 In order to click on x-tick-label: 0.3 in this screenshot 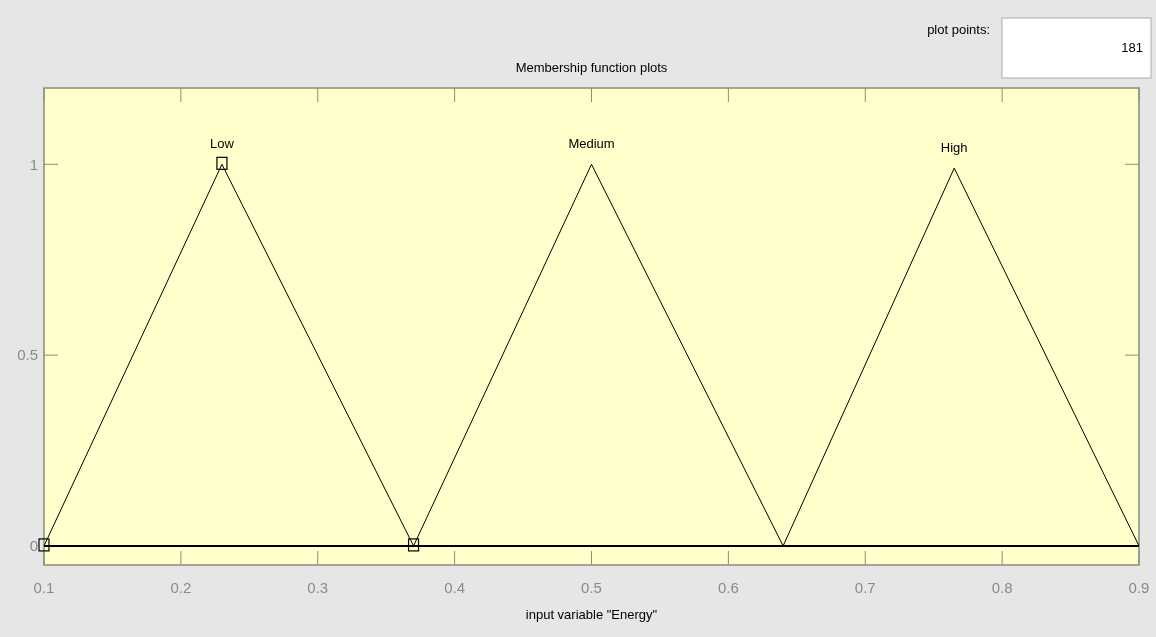, I will do `click(318, 587)`.